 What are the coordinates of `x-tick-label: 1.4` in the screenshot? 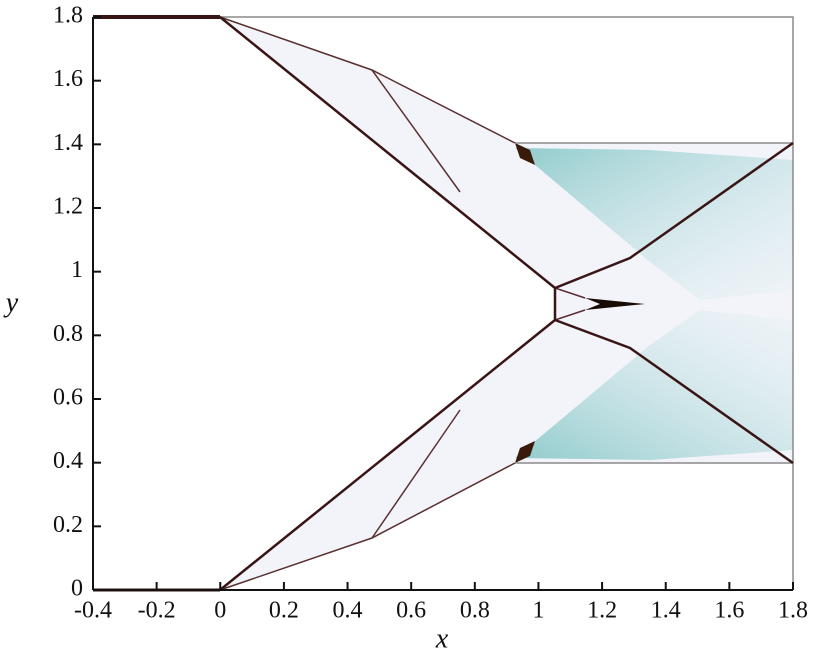 It's located at (666, 611).